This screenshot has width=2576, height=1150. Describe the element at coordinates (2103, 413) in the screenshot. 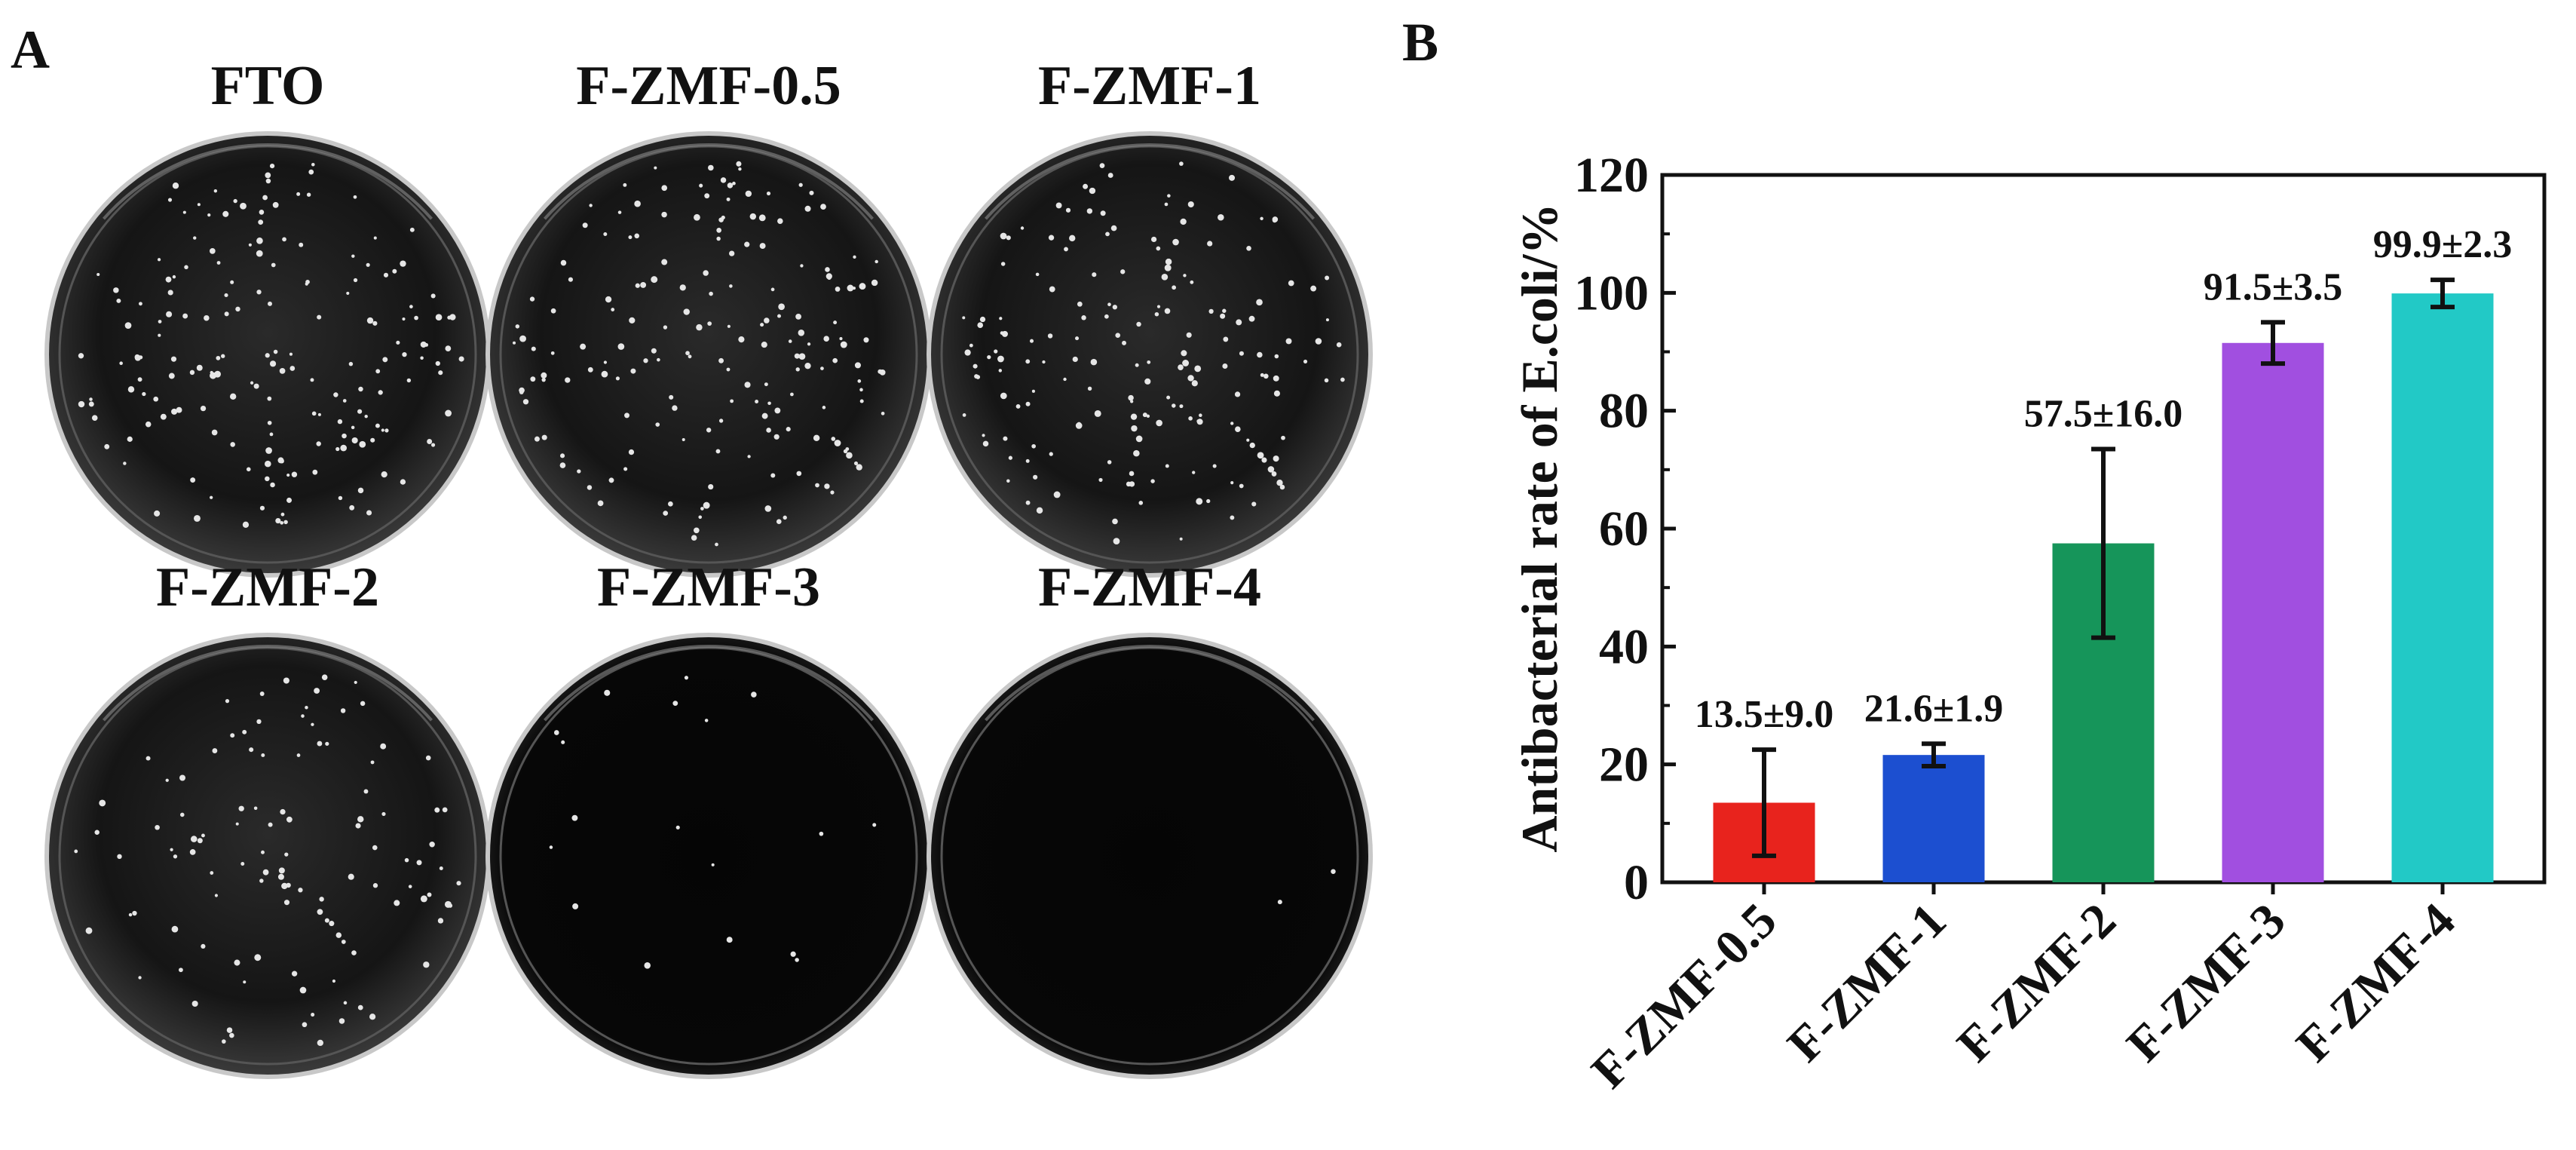

I see `bar-value-label: 57.5±16.0` at that location.